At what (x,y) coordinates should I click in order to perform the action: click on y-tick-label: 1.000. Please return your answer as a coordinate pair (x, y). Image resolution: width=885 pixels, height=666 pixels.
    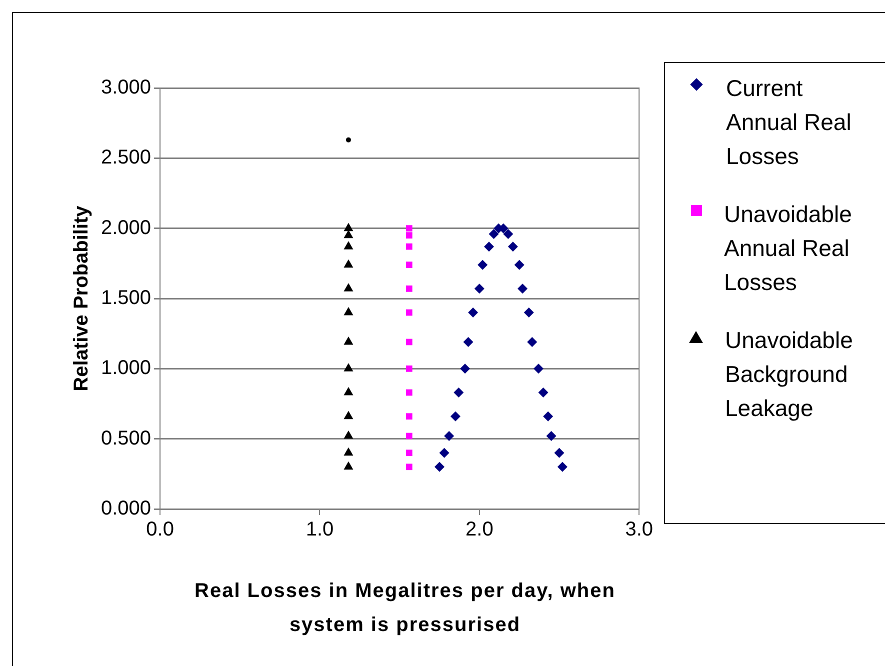
    Looking at the image, I should click on (126, 368).